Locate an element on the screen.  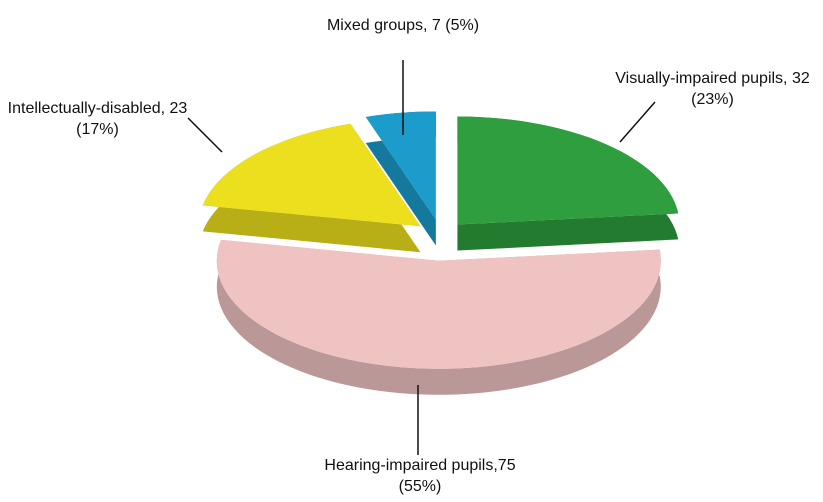
slice-label: Visually-impaired pupils, 32 (23%) is located at coordinates (712, 89).